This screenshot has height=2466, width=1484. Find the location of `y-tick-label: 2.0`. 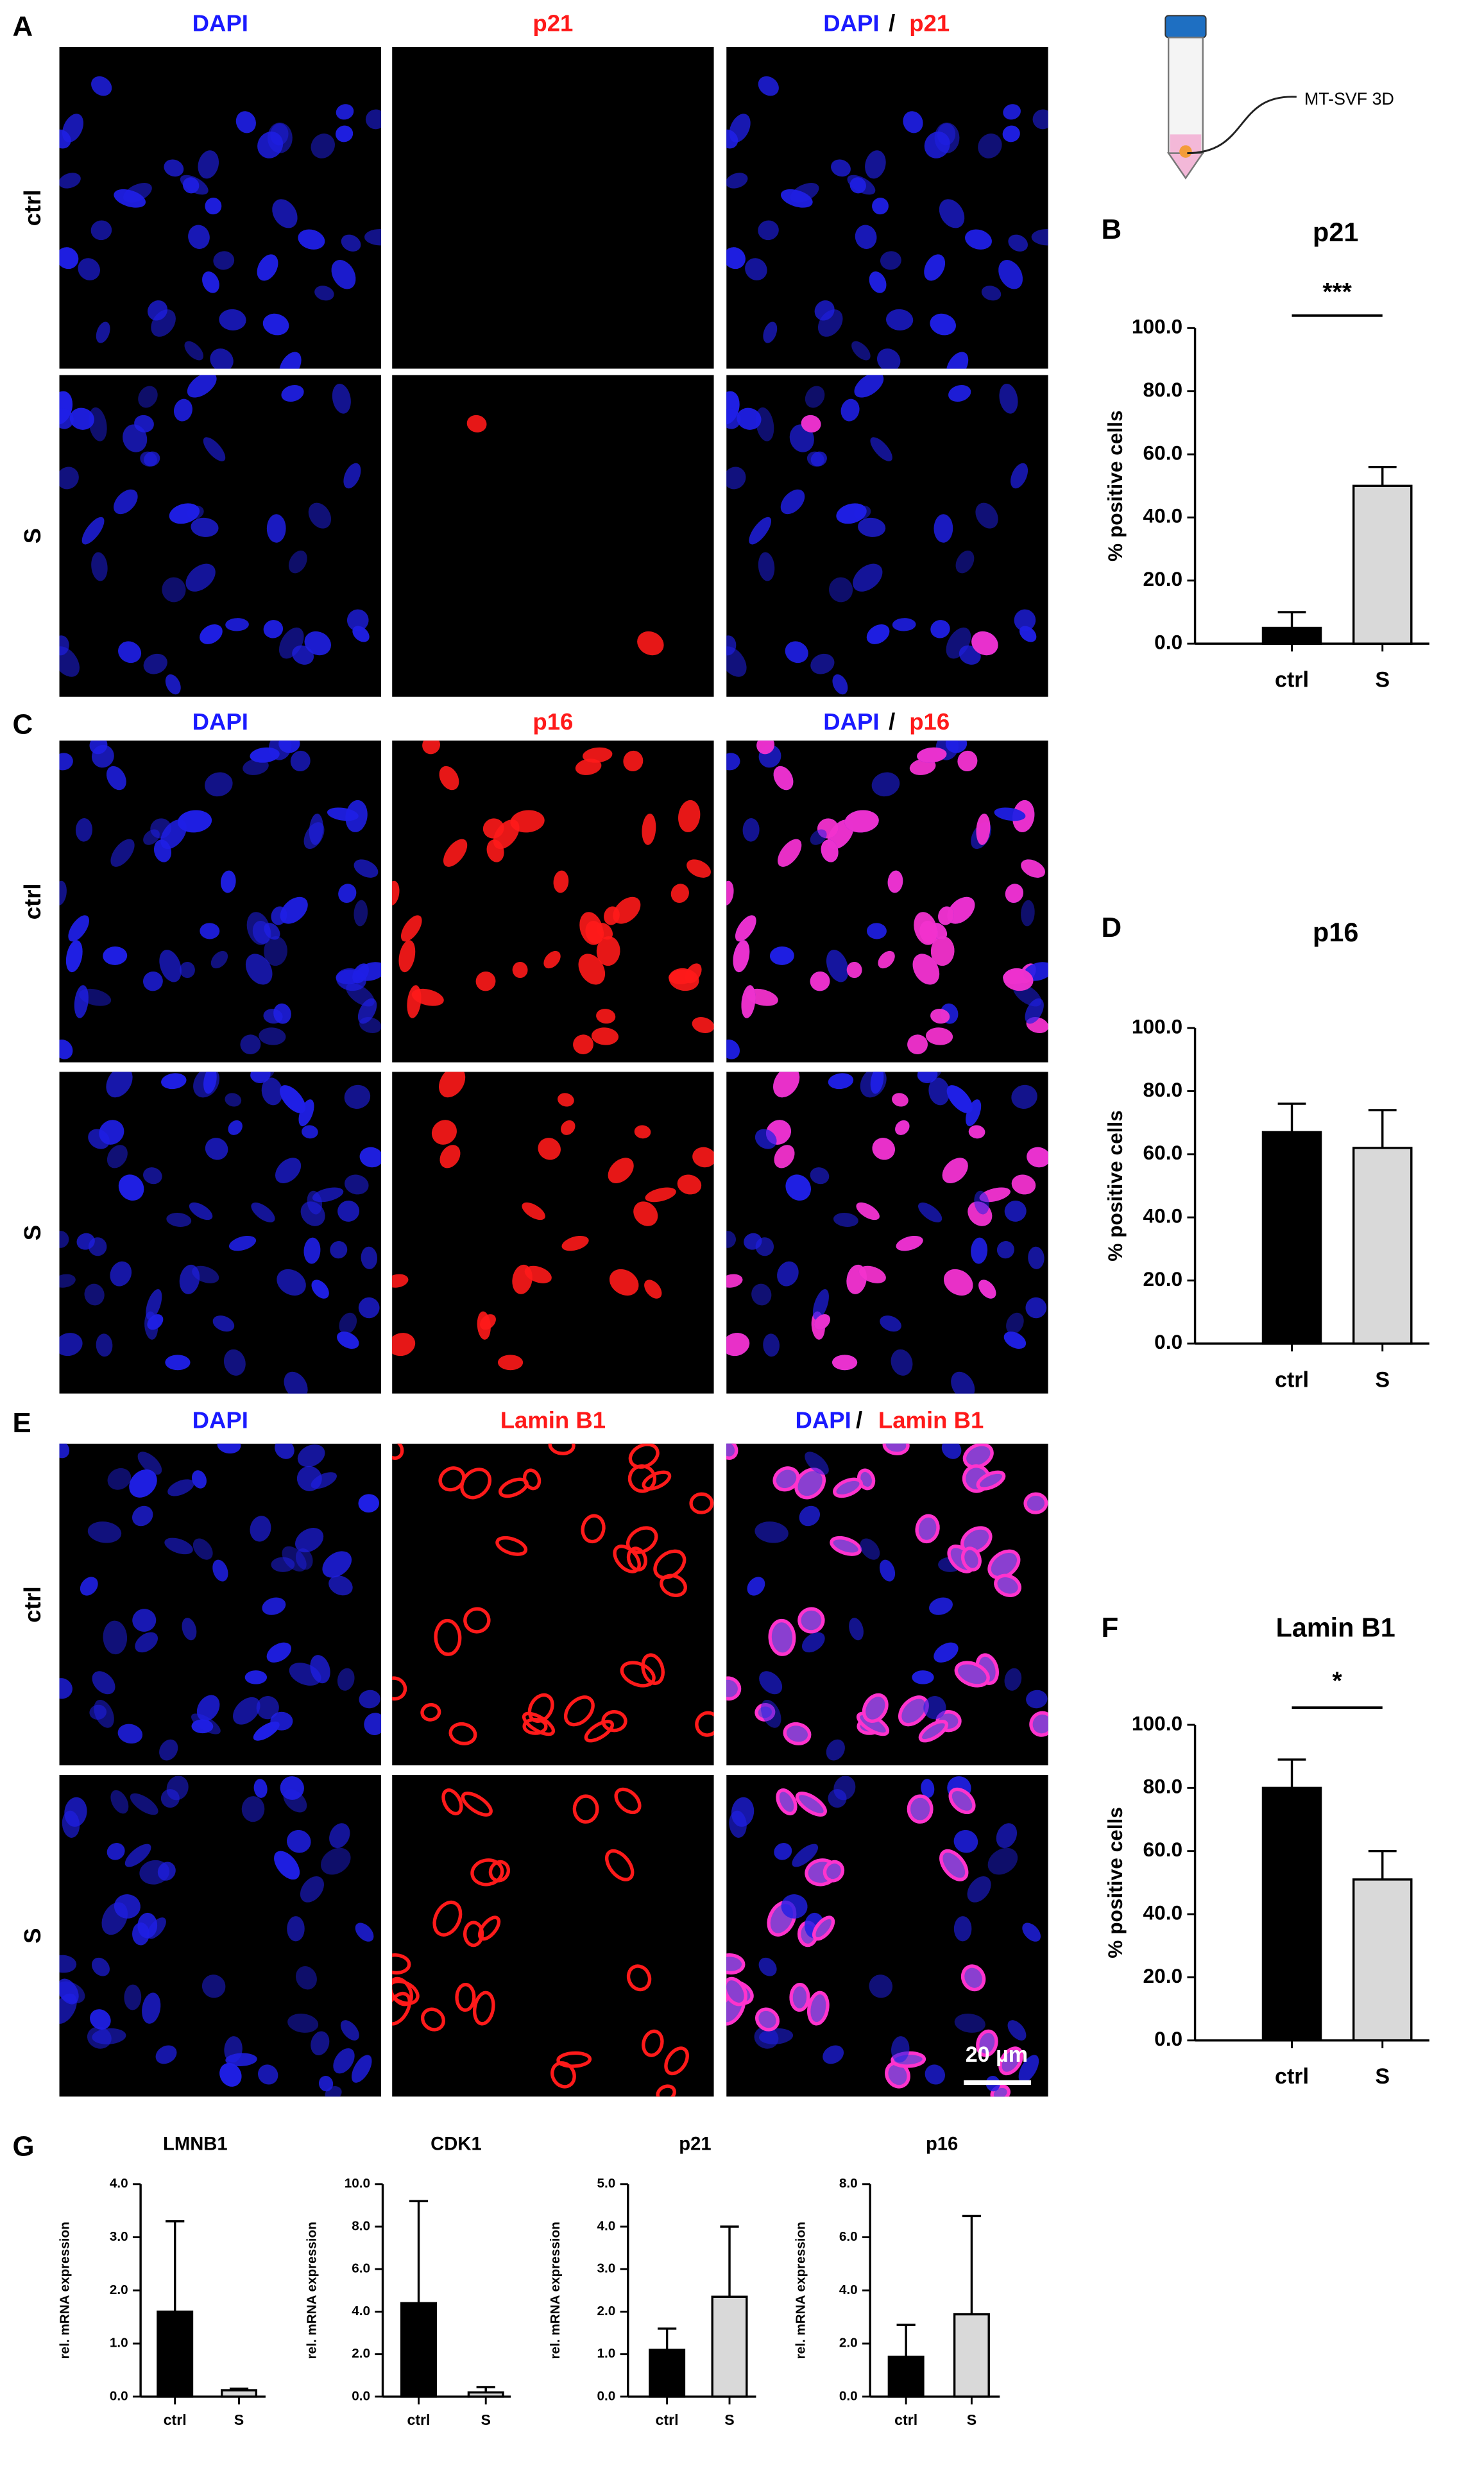

y-tick-label: 2.0 is located at coordinates (607, 2311).